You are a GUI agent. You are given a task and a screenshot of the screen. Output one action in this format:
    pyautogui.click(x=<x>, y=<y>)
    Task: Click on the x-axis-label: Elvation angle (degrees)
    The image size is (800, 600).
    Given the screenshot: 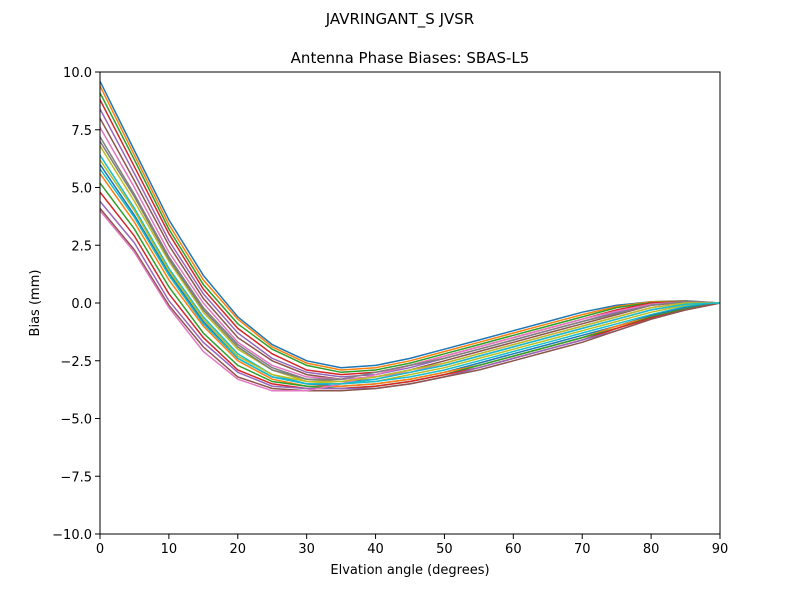 What is the action you would take?
    pyautogui.click(x=409, y=570)
    